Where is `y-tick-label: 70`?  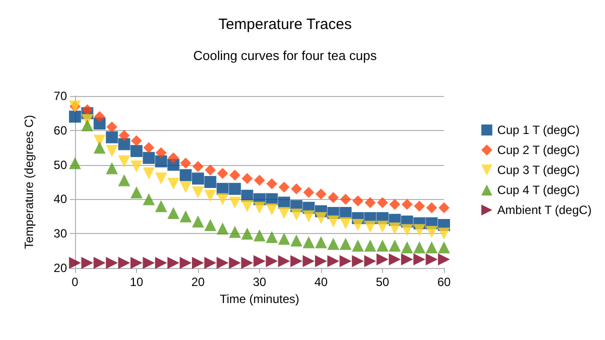
y-tick-label: 70 is located at coordinates (61, 96).